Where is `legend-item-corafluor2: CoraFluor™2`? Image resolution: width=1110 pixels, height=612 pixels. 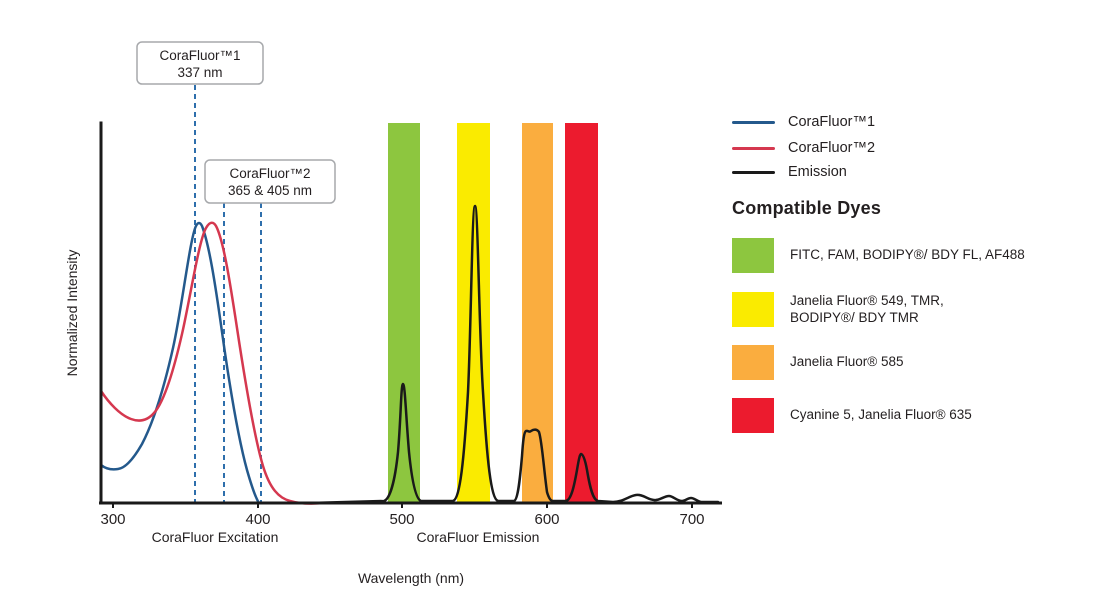
legend-item-corafluor2: CoraFluor™2 is located at coordinates (803, 148).